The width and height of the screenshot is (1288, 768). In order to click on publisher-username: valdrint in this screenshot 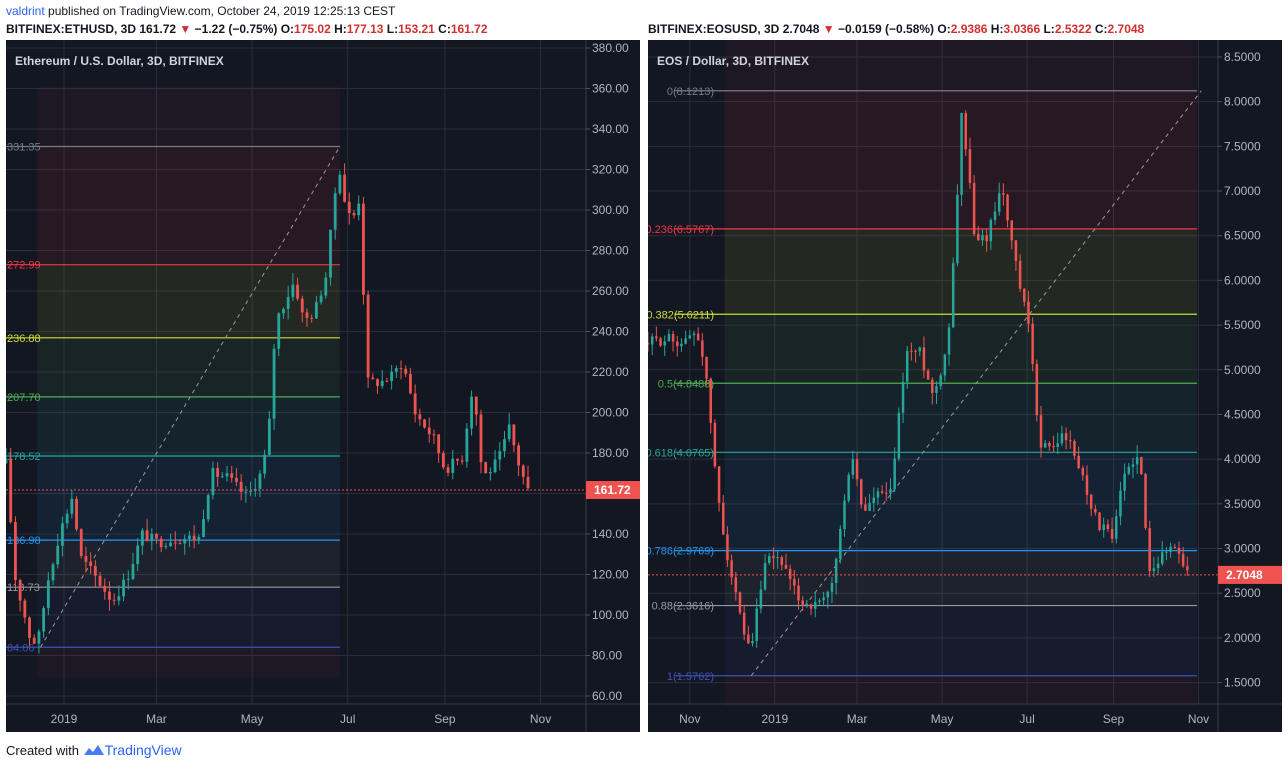, I will do `click(25, 11)`.